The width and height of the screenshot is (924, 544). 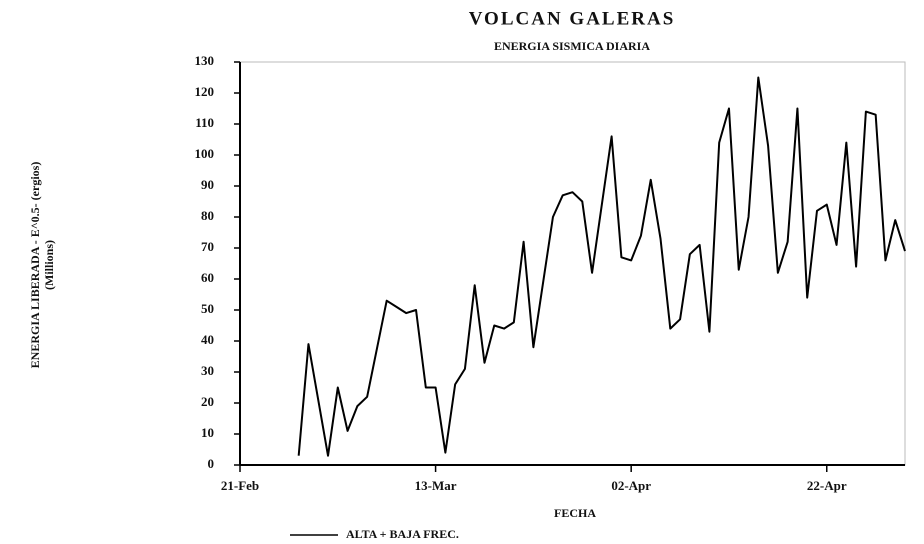 I want to click on y-axis-label: (Millions), so click(x=49, y=265).